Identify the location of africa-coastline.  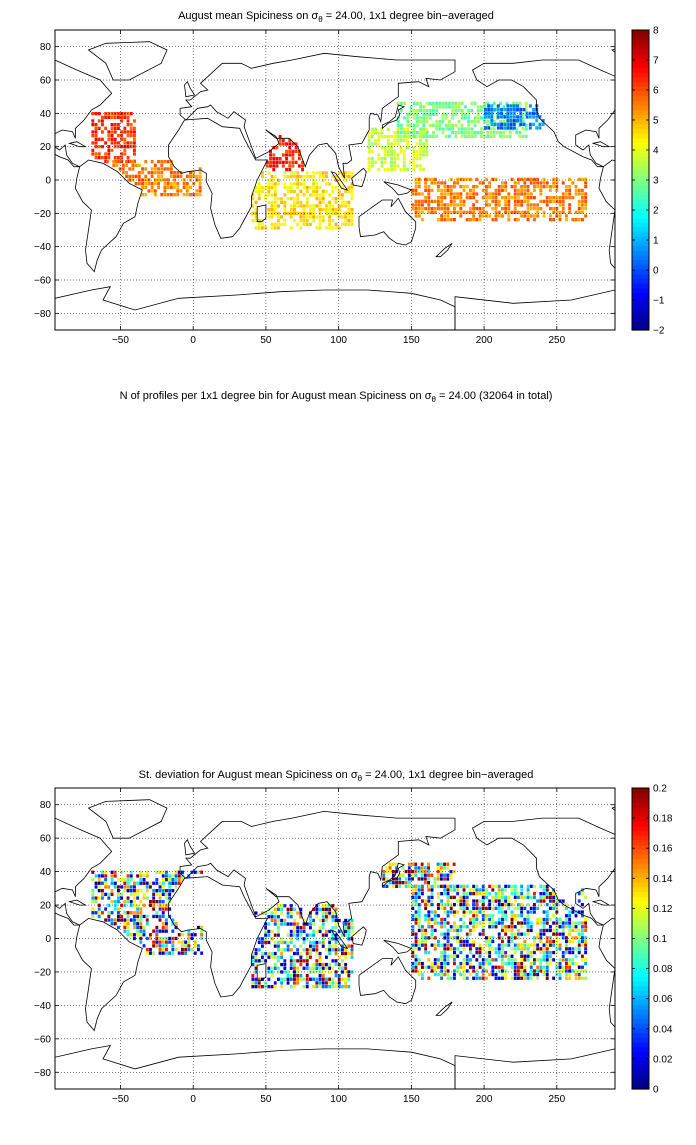
(218, 178).